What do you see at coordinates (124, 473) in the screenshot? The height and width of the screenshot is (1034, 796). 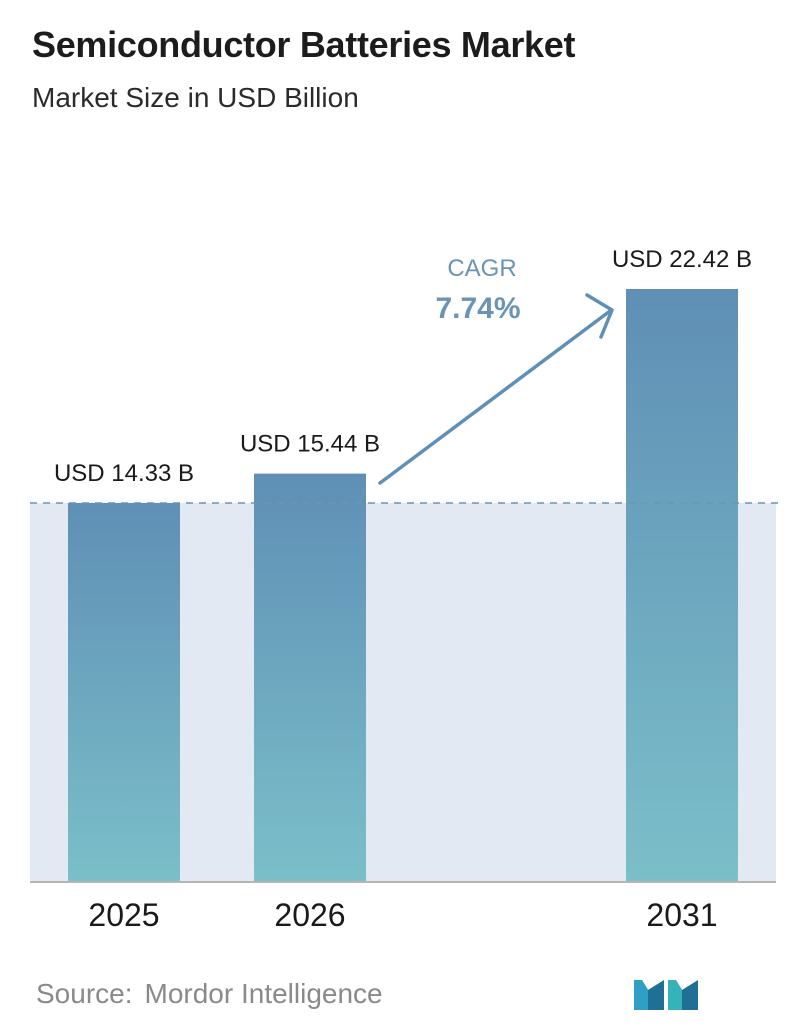 I see `value-label-2025: USD 14.33 B` at bounding box center [124, 473].